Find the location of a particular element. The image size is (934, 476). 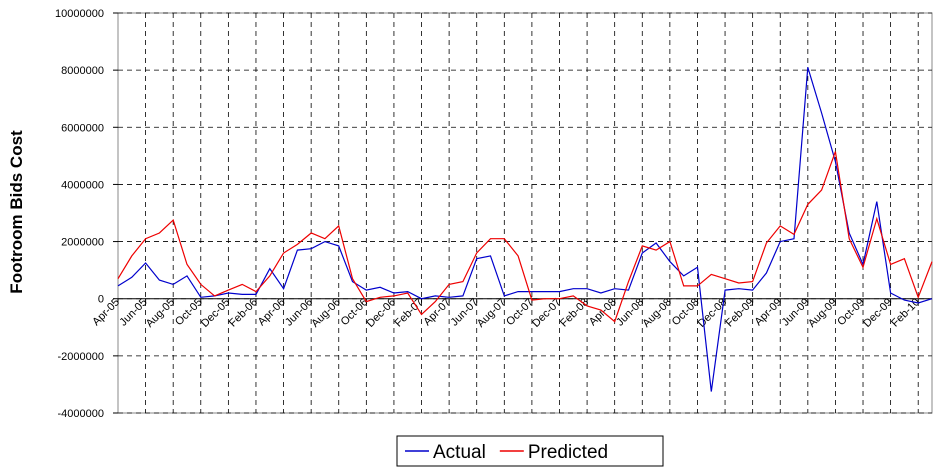

x-tick-label: Apr-09 is located at coordinates (769, 312).